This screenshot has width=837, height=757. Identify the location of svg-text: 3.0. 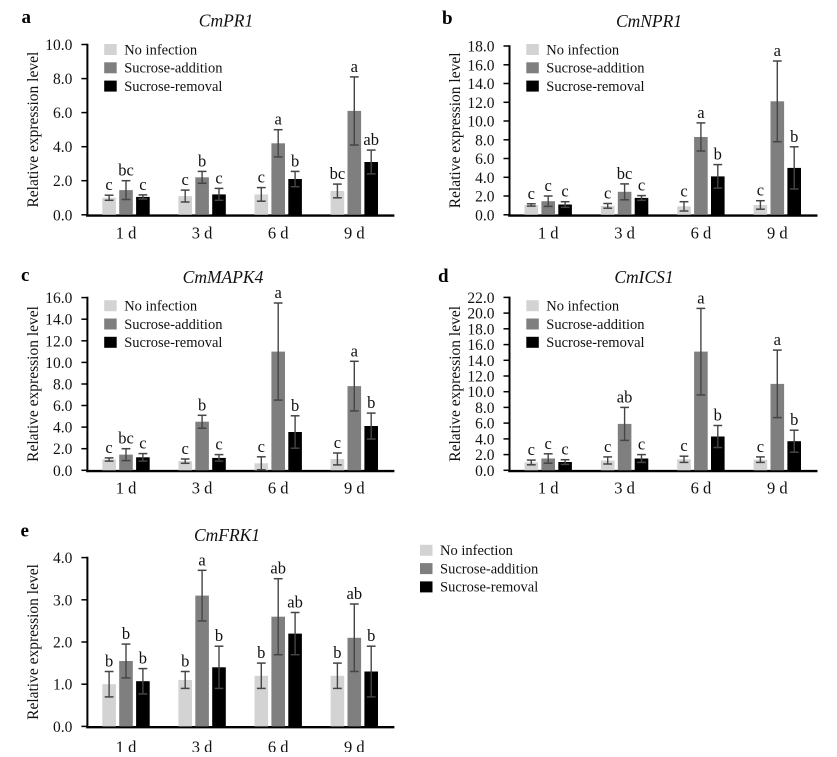
(63, 600).